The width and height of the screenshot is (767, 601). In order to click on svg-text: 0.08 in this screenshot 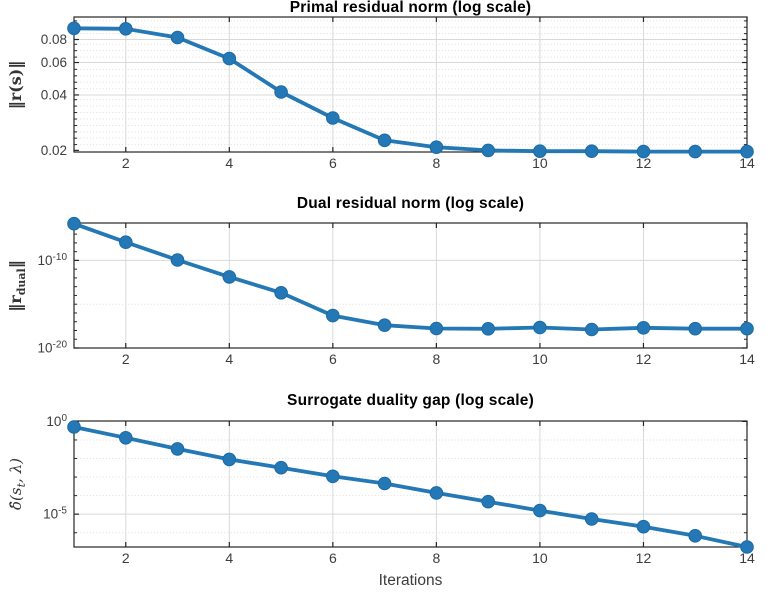, I will do `click(54, 39)`.